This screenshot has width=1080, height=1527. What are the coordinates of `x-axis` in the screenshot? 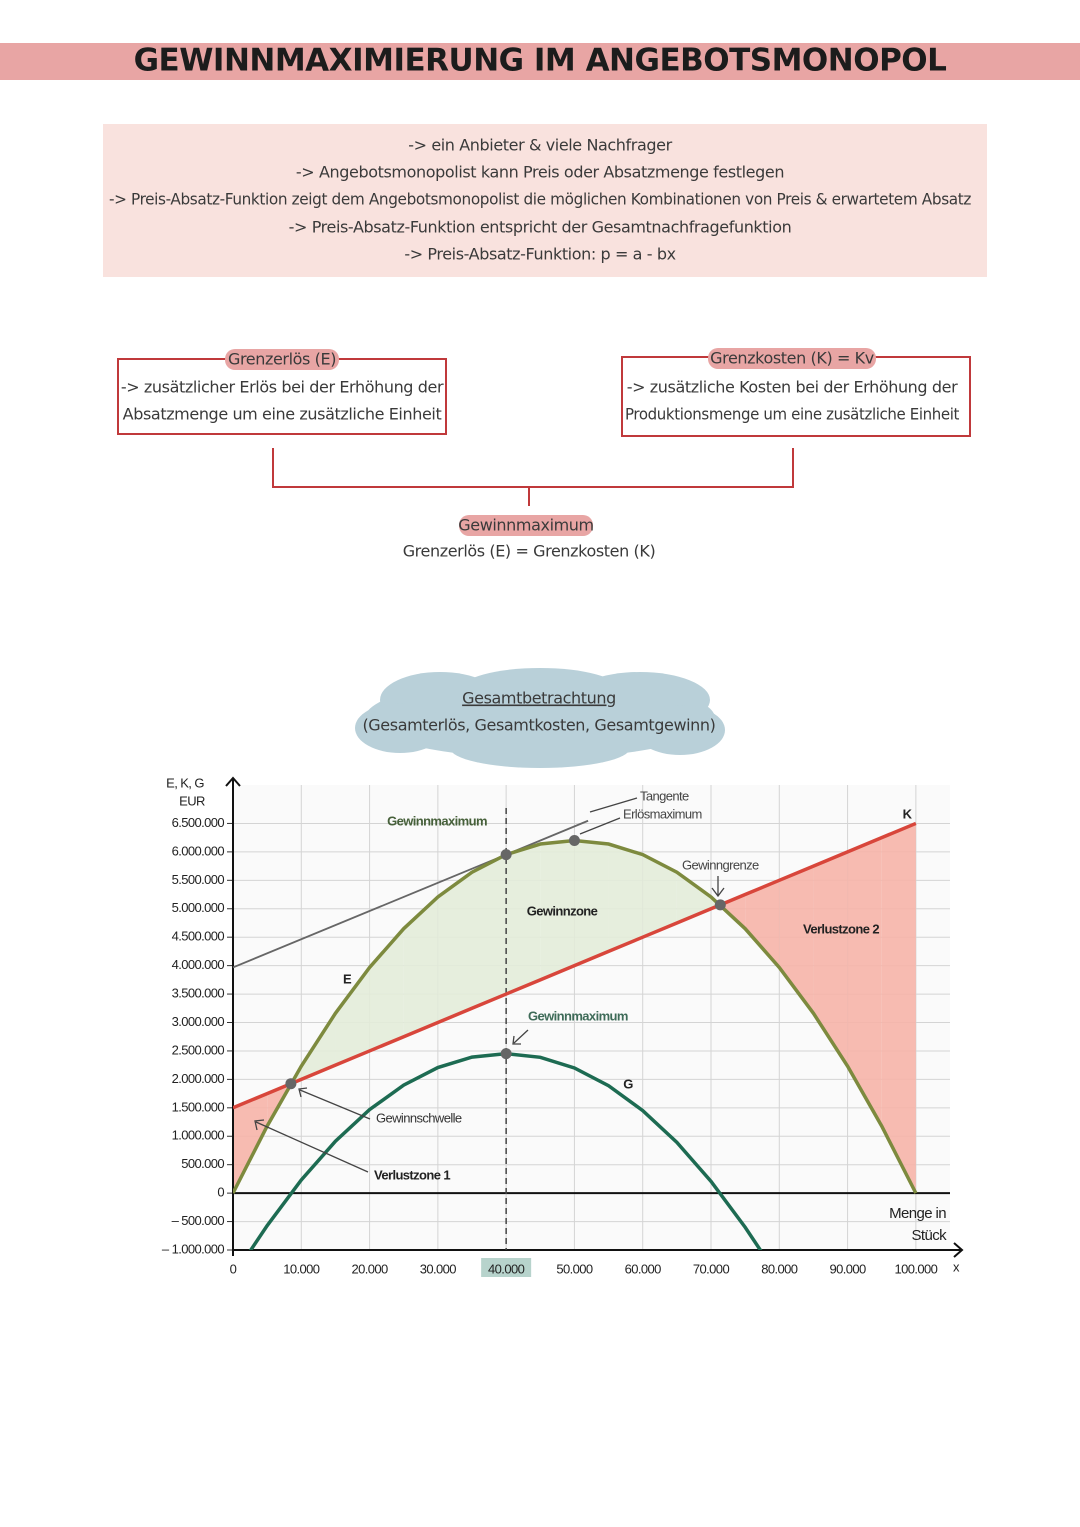 It's located at (598, 1250).